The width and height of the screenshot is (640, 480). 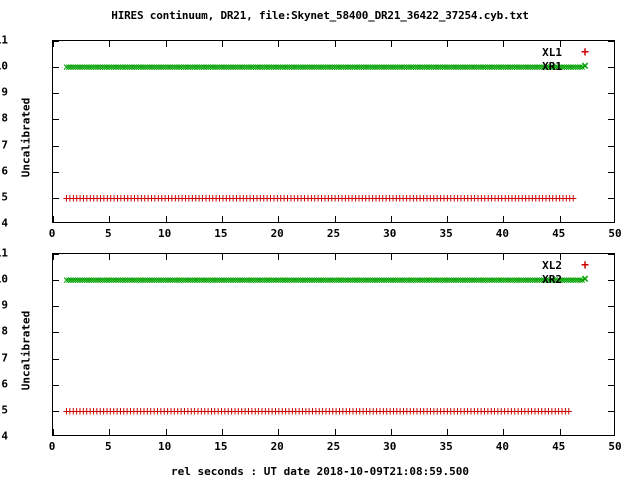 I want to click on y-tick-label: 9, so click(x=4, y=305).